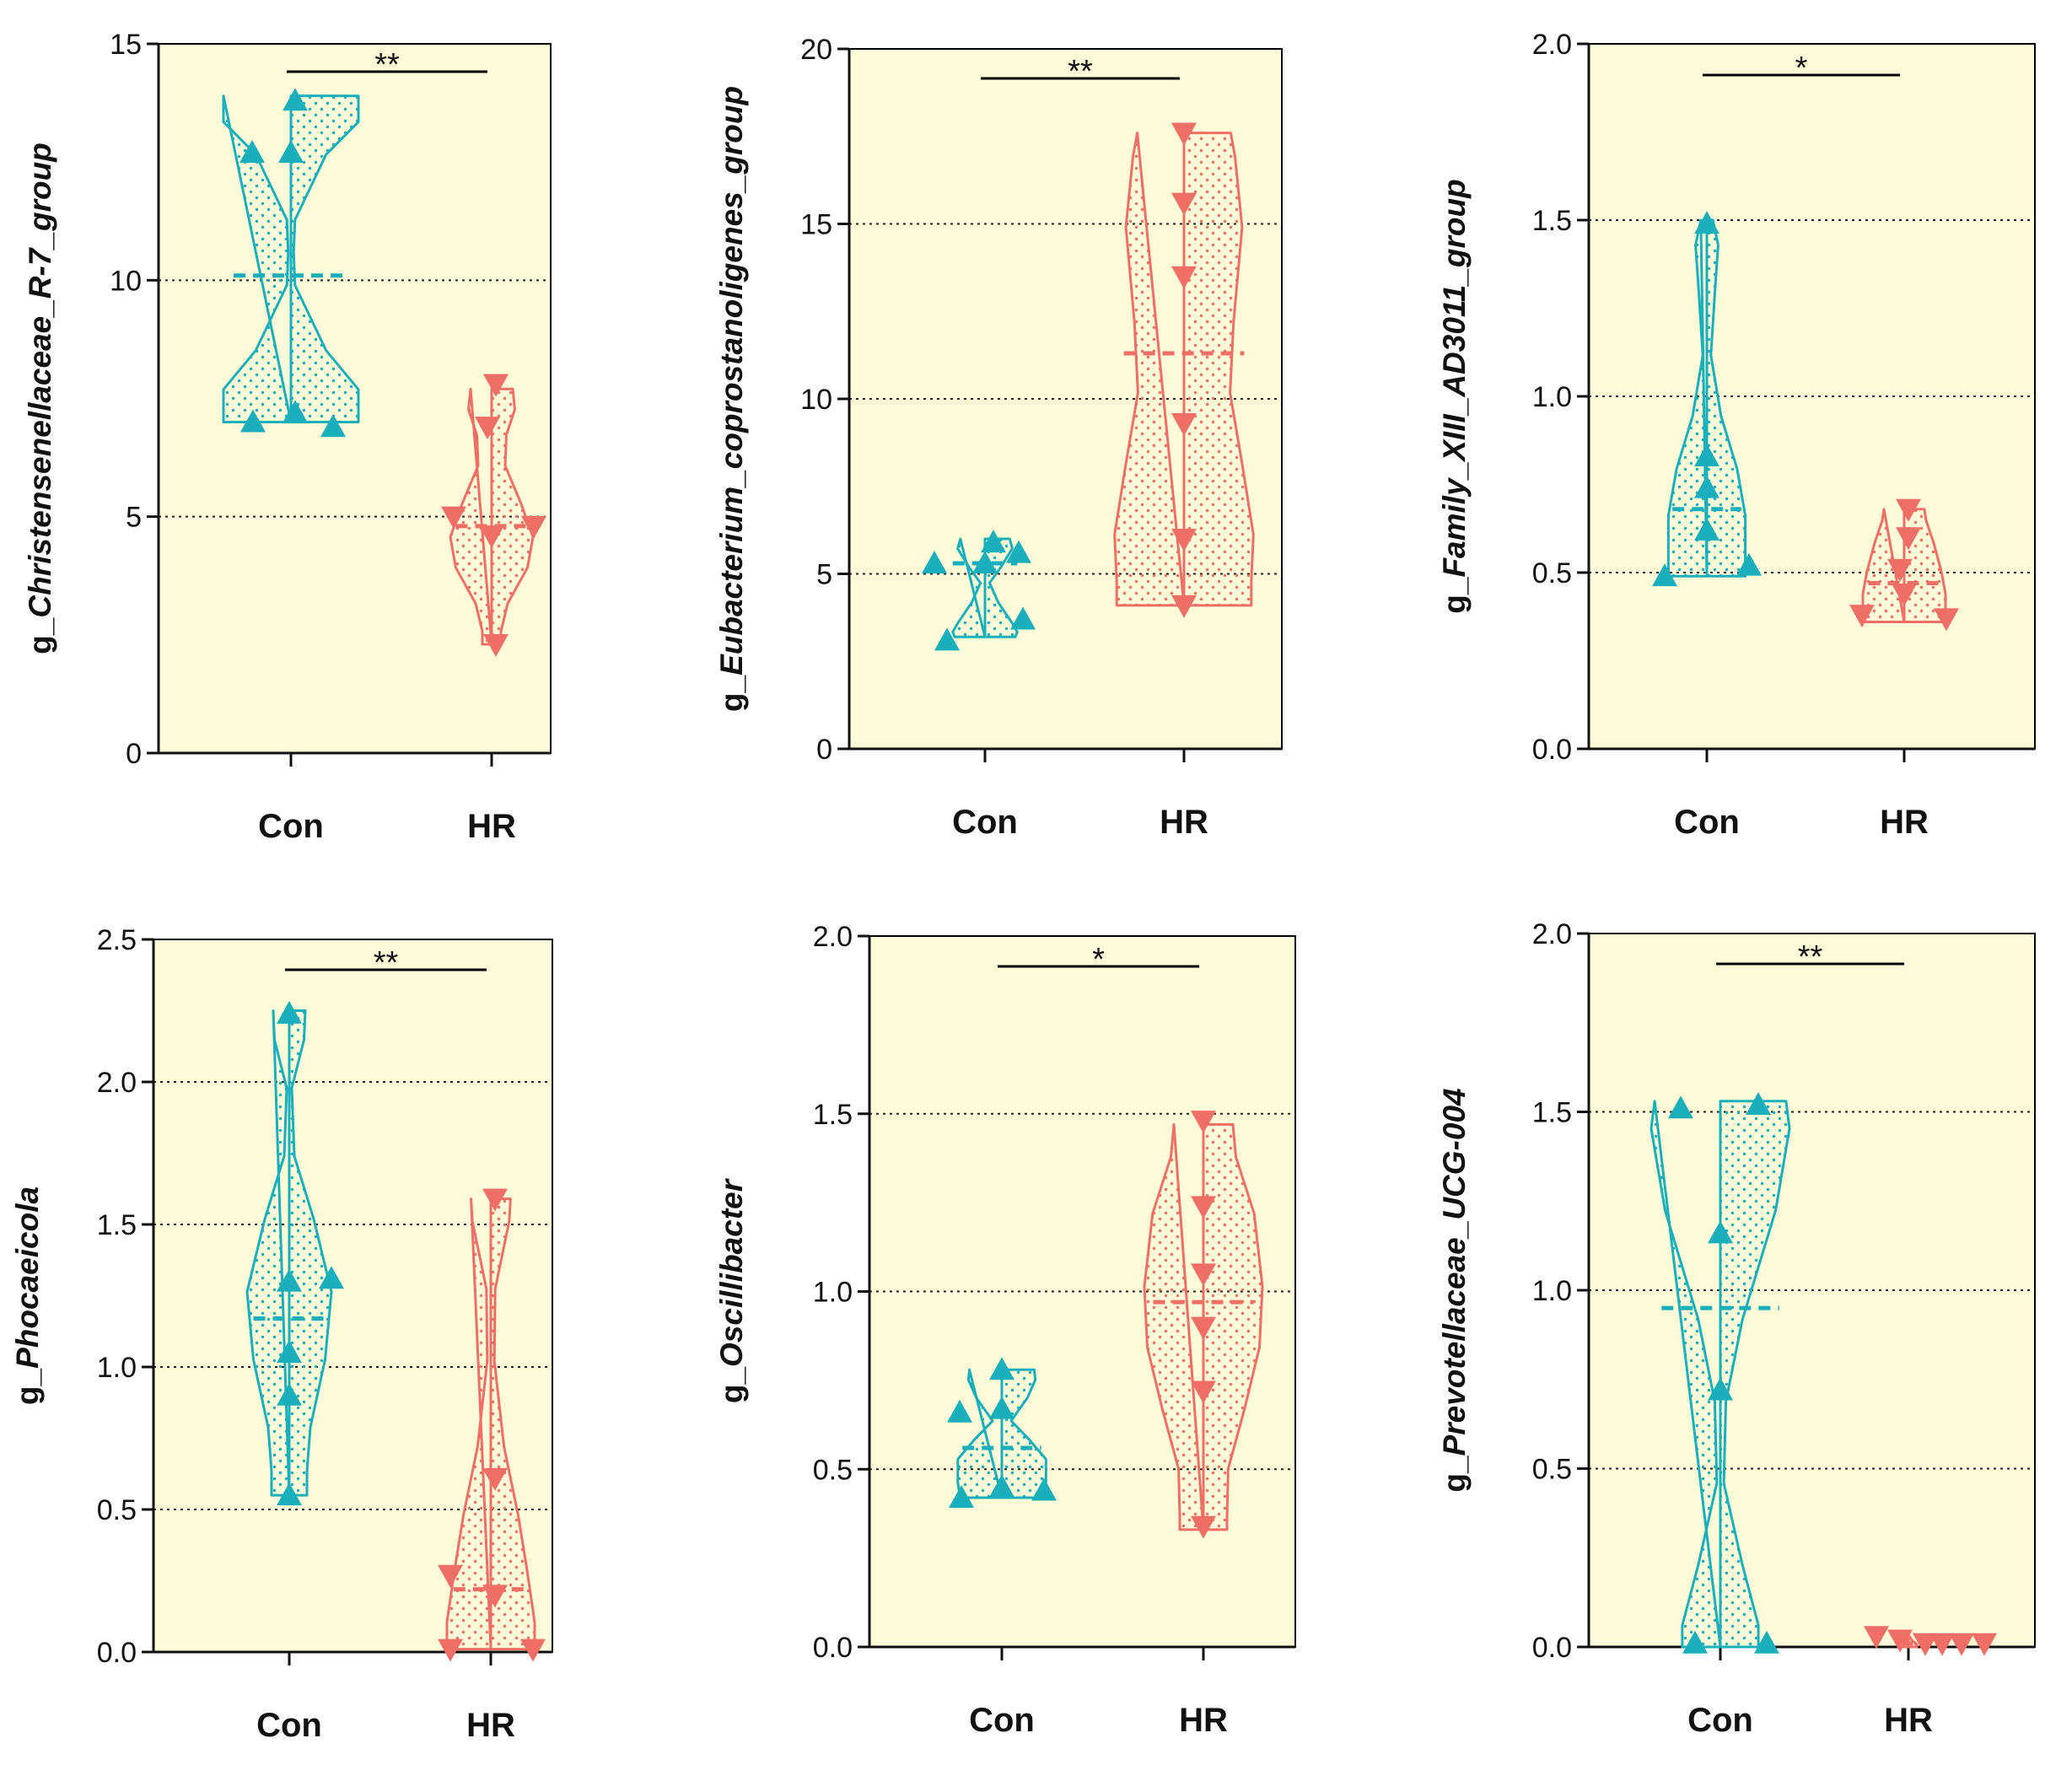 This screenshot has height=1765, width=2072. Describe the element at coordinates (816, 400) in the screenshot. I see `y-tick-label: 10` at that location.